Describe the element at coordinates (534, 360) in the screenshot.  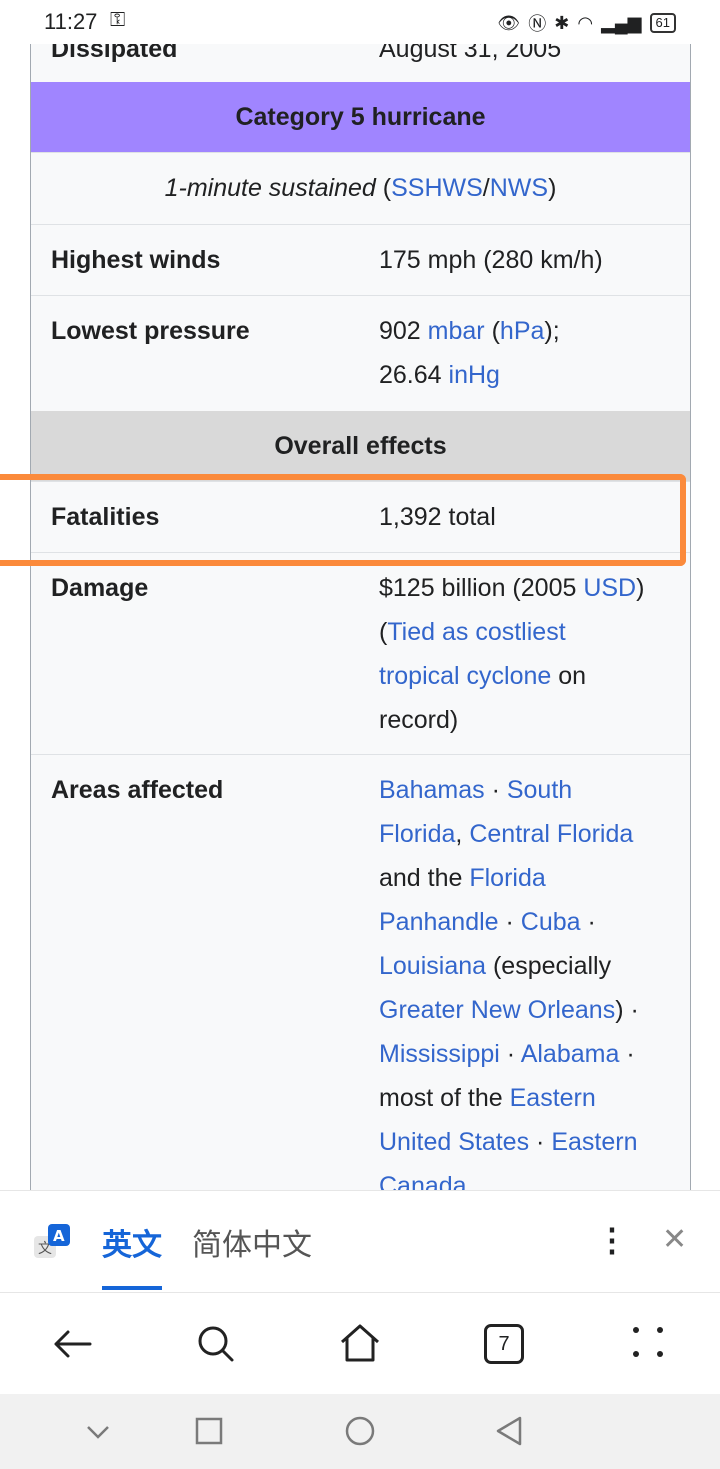
I see `lowest-pressure-value: 902 mbar (hPa); 26.64 inHg` at that location.